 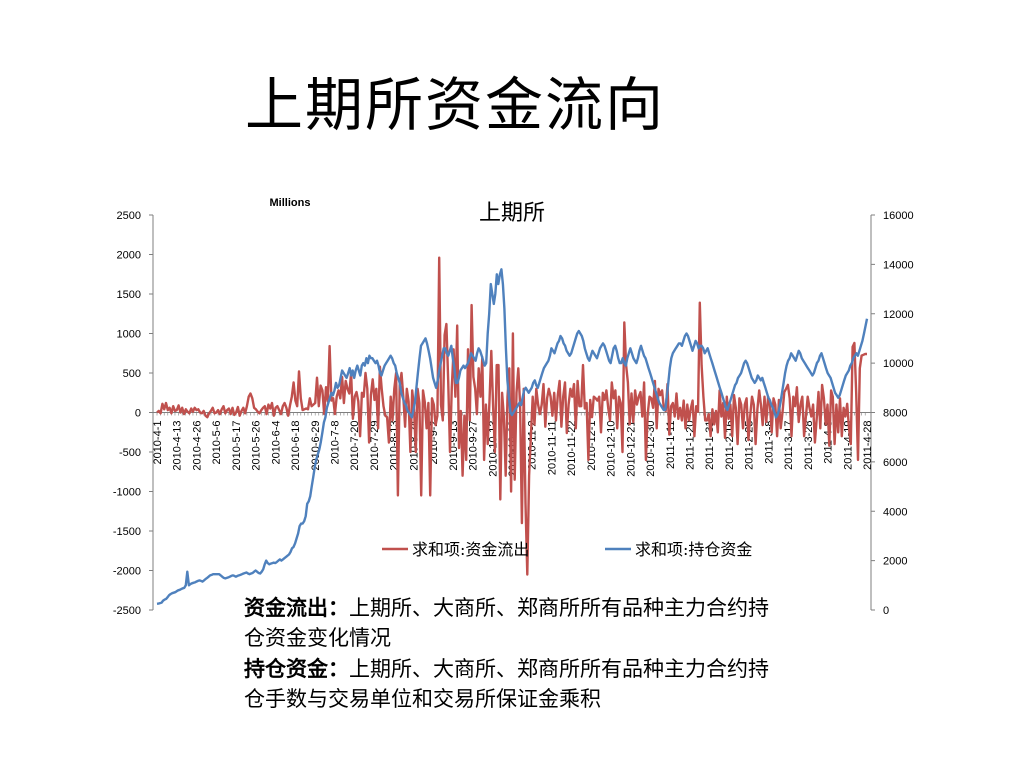 What do you see at coordinates (296, 446) in the screenshot?
I see `x-axis-tick-label: 2010-6-18` at bounding box center [296, 446].